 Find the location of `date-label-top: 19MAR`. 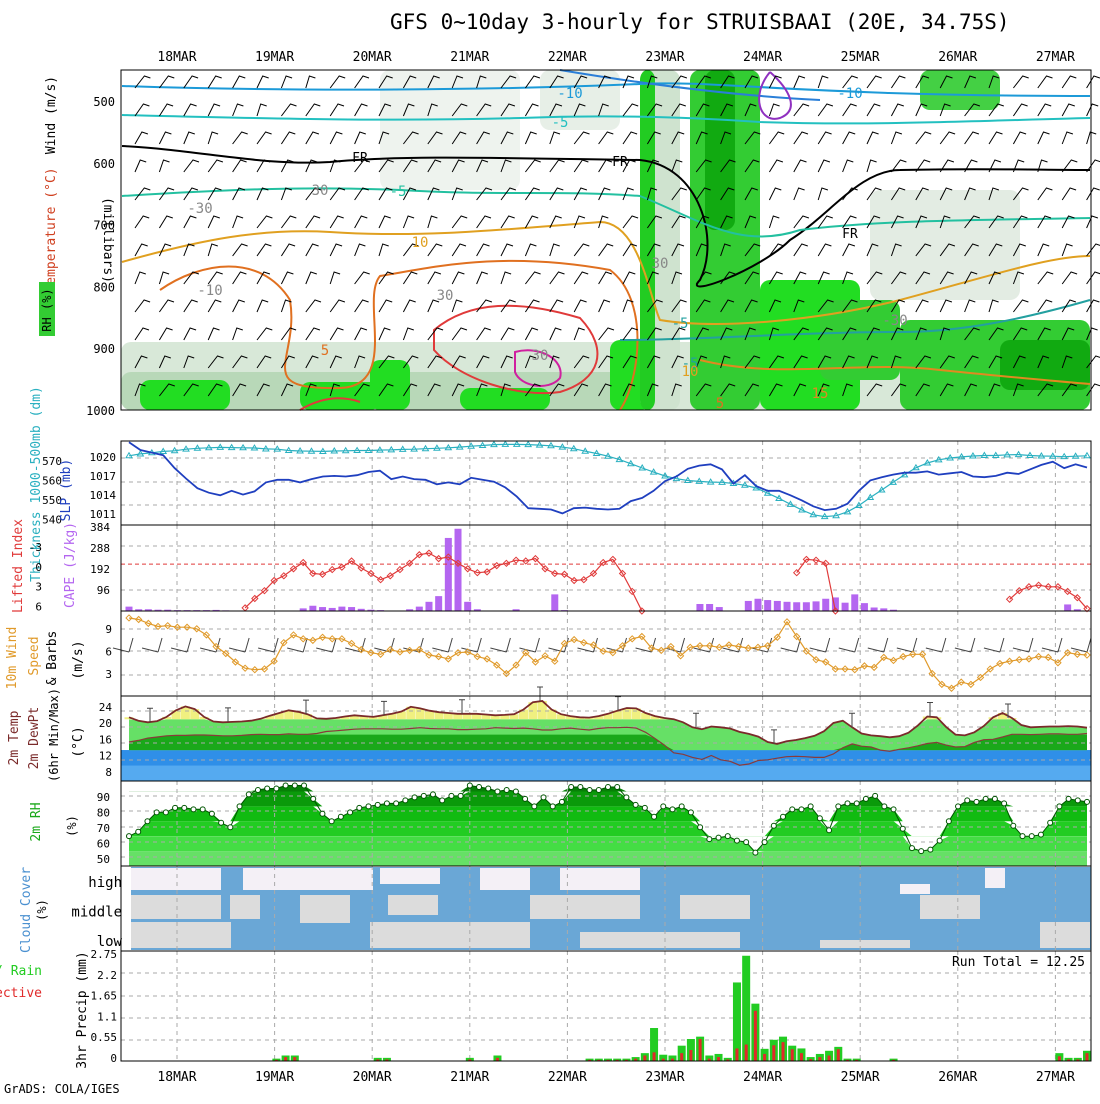

date-label-top: 19MAR is located at coordinates (274, 57).